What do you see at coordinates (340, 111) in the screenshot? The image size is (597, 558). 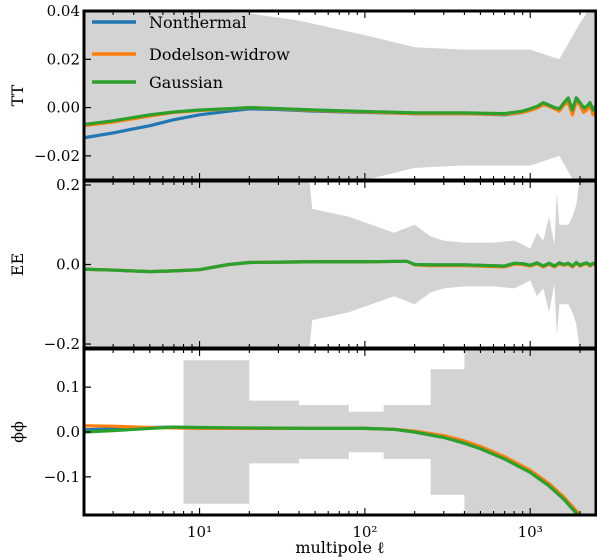 I see `series-line-gaussian-TT` at bounding box center [340, 111].